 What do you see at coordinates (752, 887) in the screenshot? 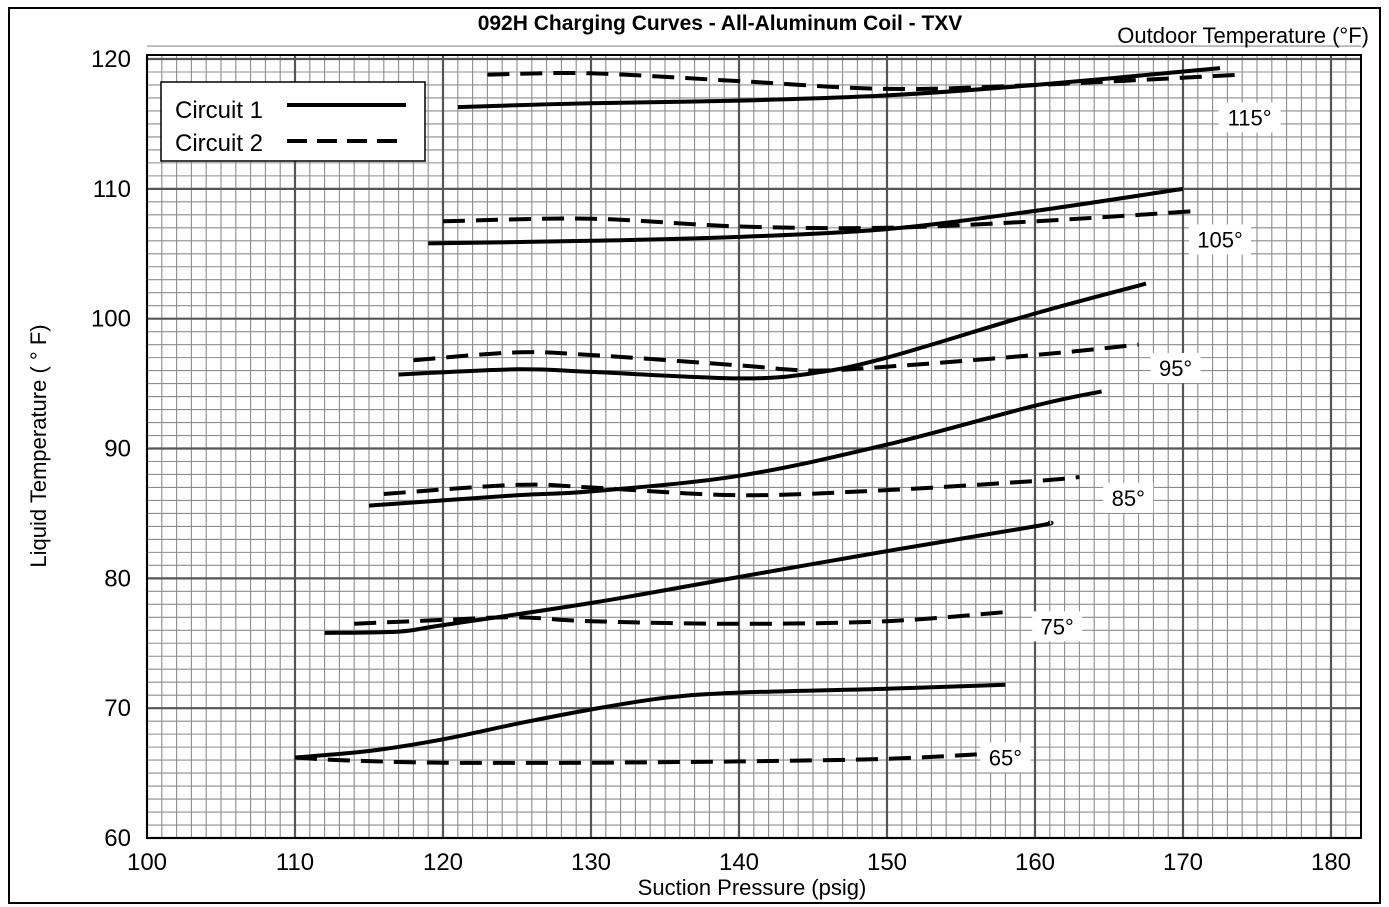
I see `x-axis-title: Suction Pressure (psig)` at bounding box center [752, 887].